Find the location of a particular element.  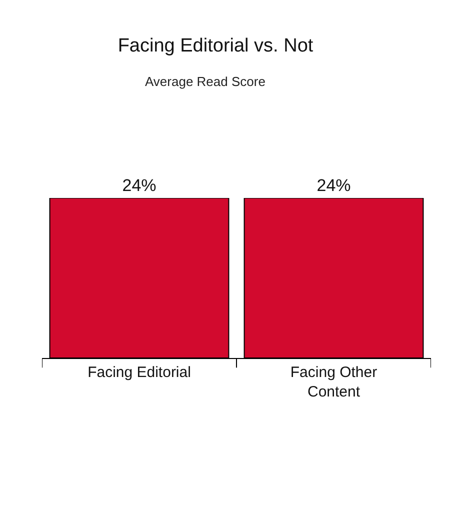

chart-subtitle: Average Read Score is located at coordinates (205, 81).